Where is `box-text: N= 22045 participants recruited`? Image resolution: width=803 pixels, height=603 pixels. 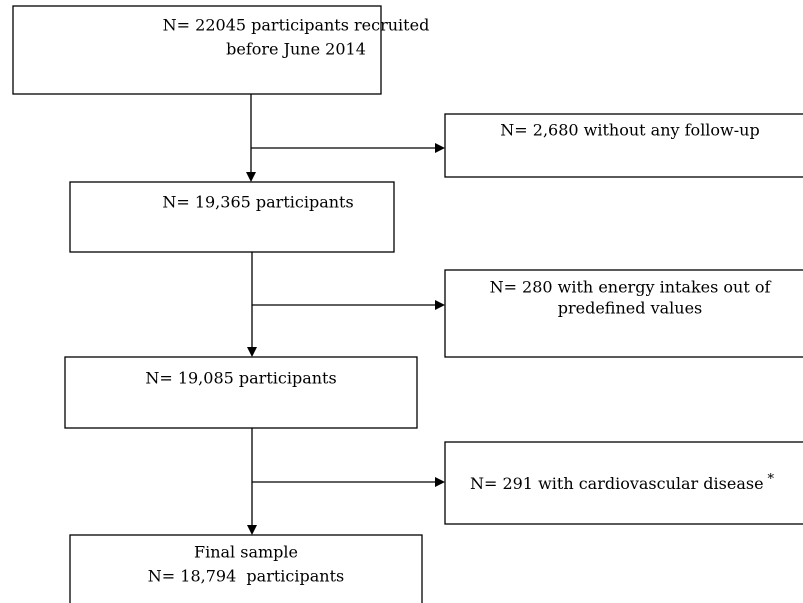
box-text: N= 22045 participants recruited is located at coordinates (296, 25).